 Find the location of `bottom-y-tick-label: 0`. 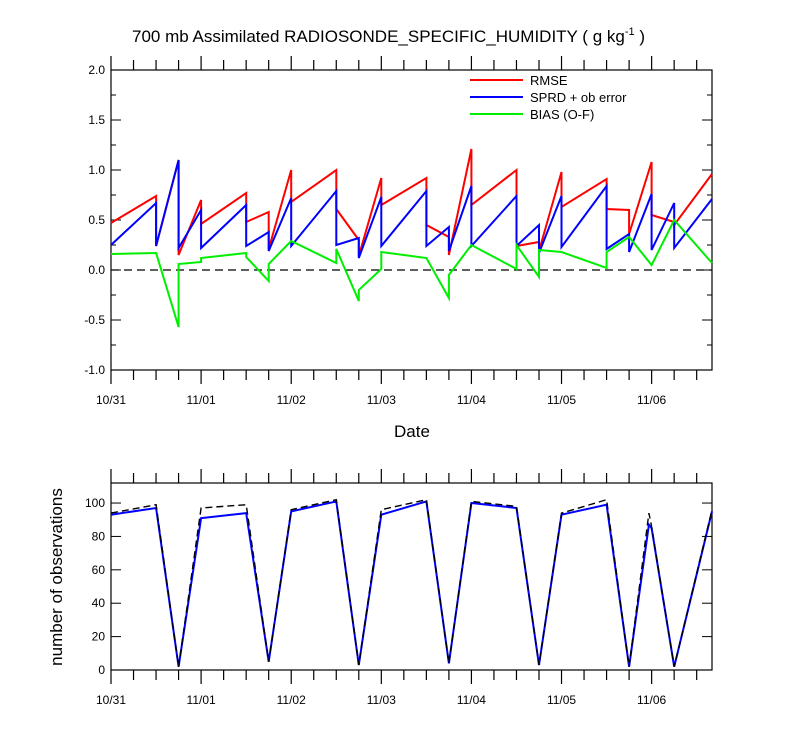

bottom-y-tick-label: 0 is located at coordinates (101, 670).